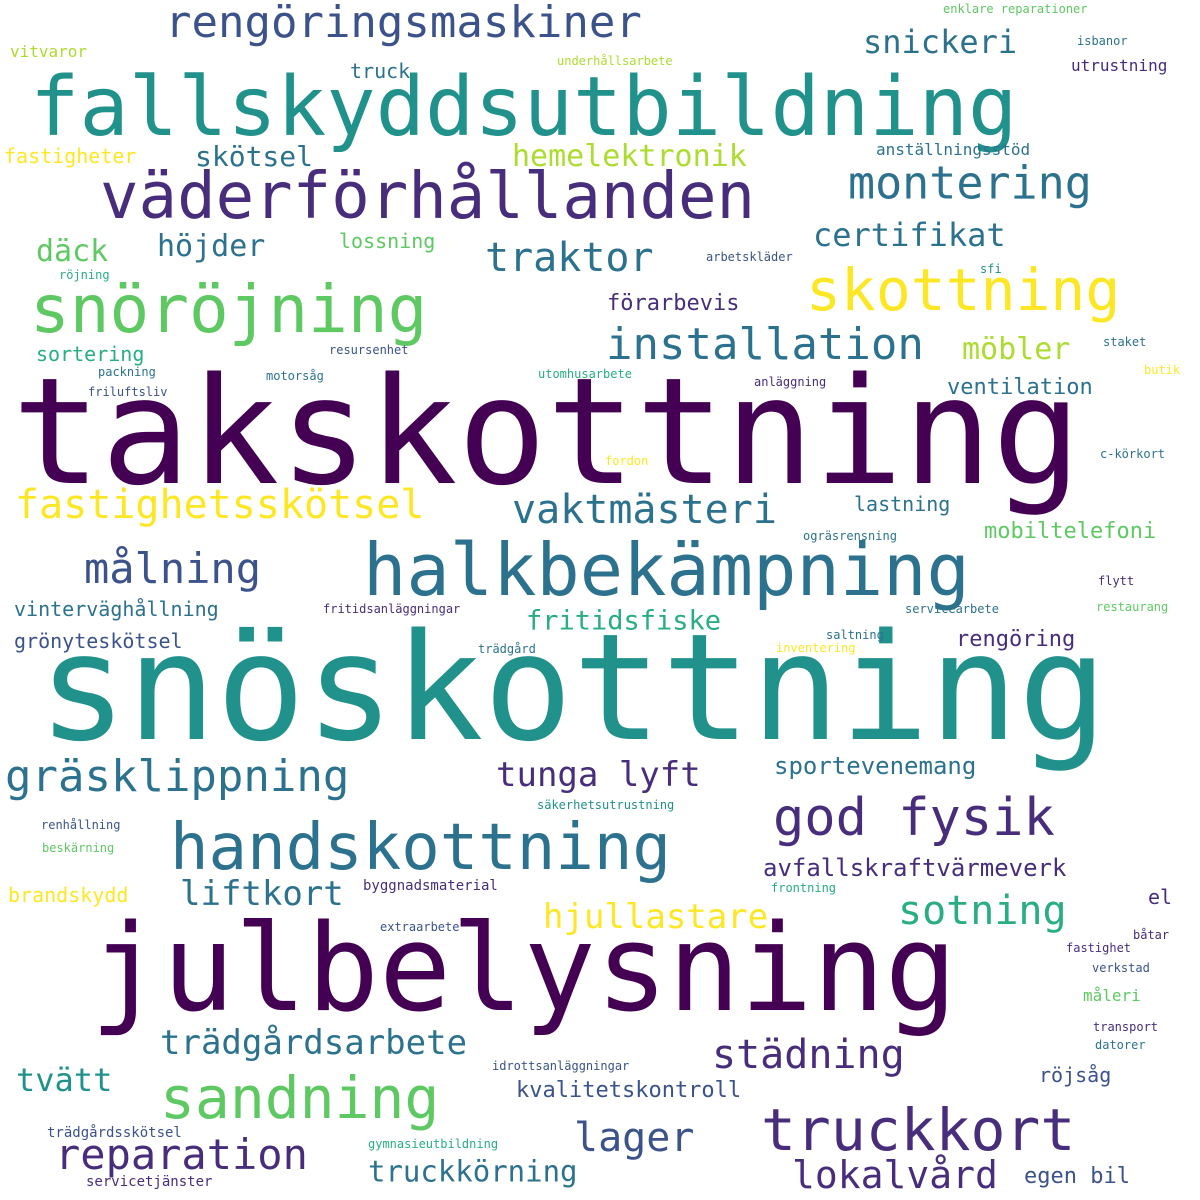 This screenshot has width=1200, height=1200. I want to click on cloud-word: servicetjänster, so click(149, 1182).